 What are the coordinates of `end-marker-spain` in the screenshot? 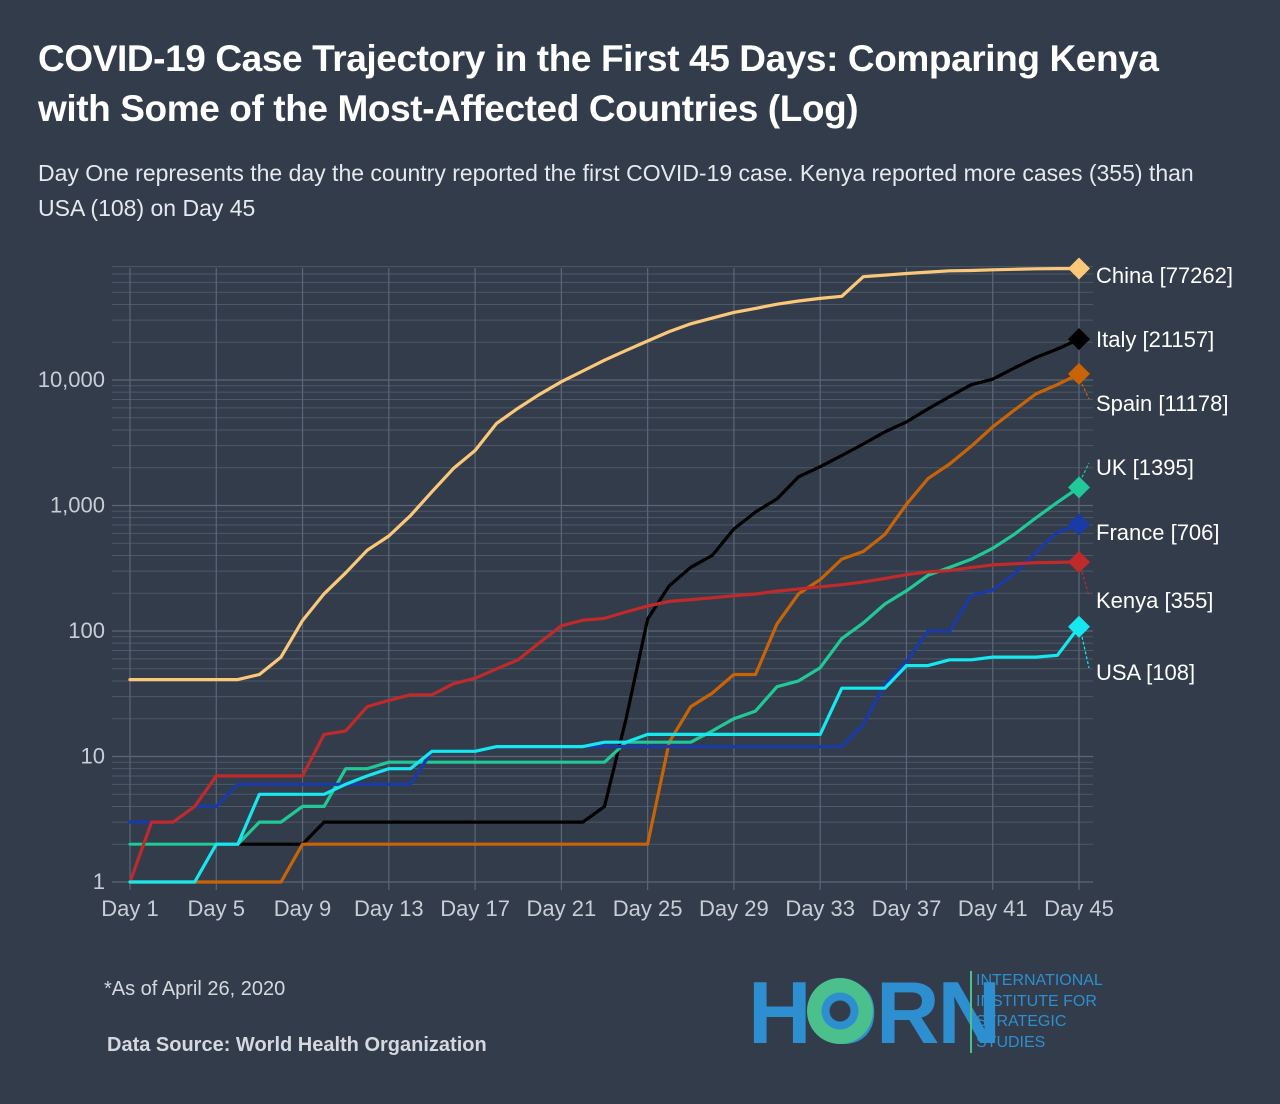 It's located at (1079, 373).